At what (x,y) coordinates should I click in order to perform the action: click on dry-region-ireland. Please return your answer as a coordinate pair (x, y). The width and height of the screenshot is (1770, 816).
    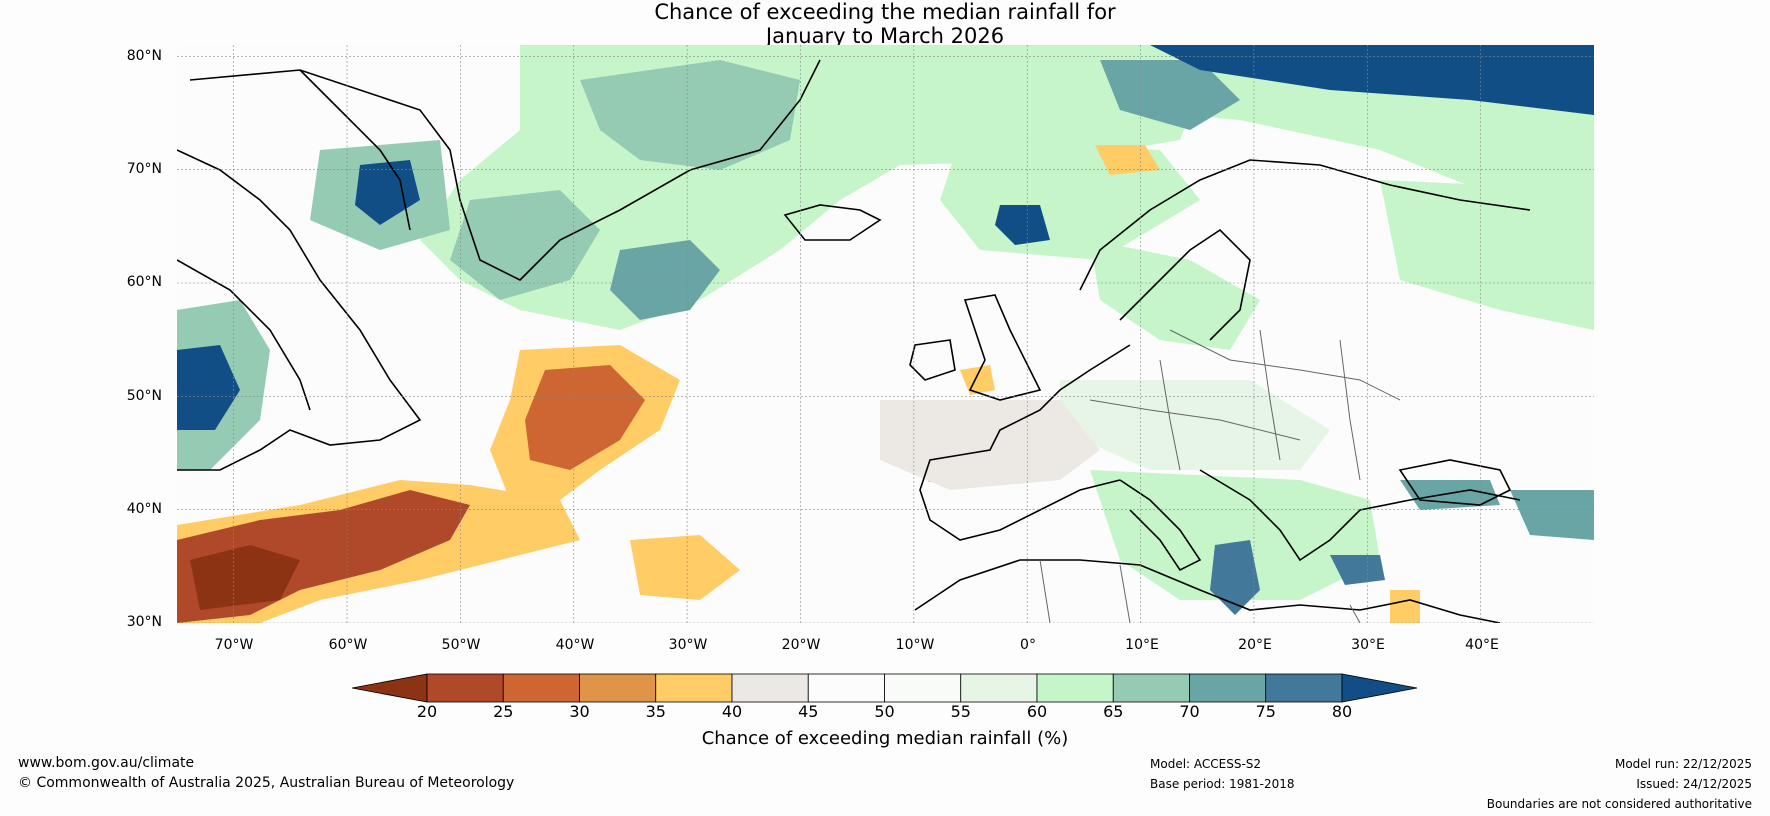
    Looking at the image, I should click on (977, 380).